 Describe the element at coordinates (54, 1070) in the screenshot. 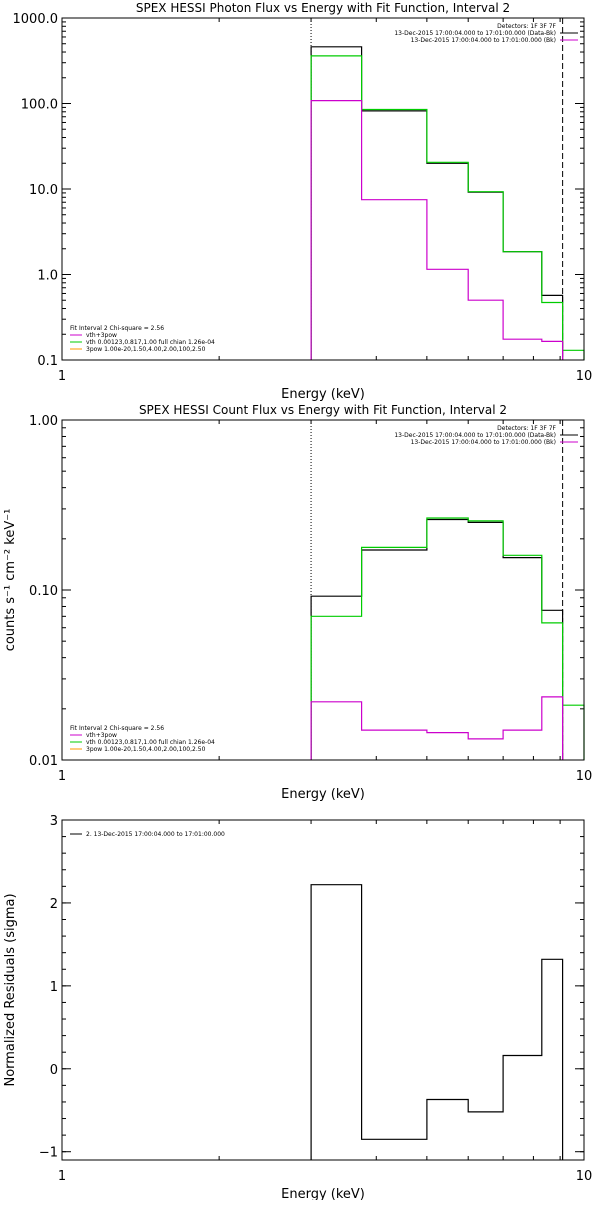

I see `y-tick-label: 0` at that location.